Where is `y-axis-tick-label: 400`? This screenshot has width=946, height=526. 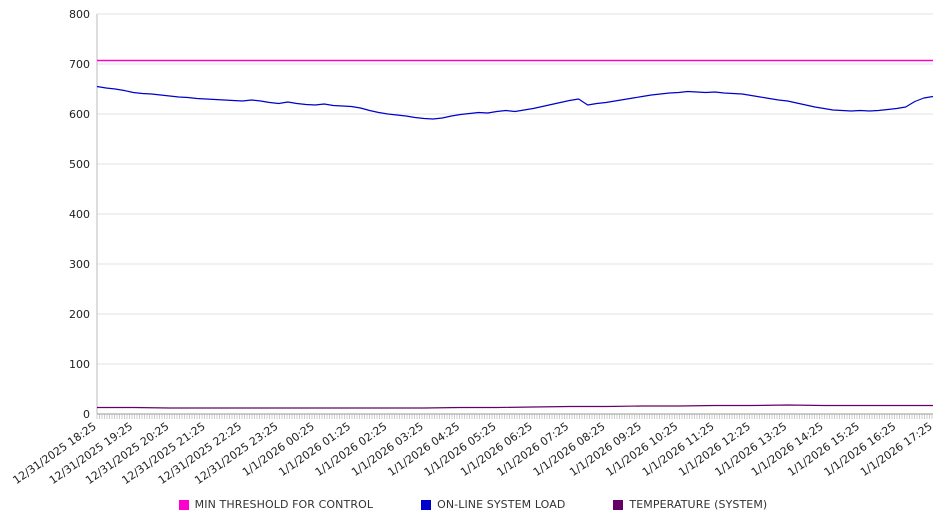 y-axis-tick-label: 400 is located at coordinates (79, 214).